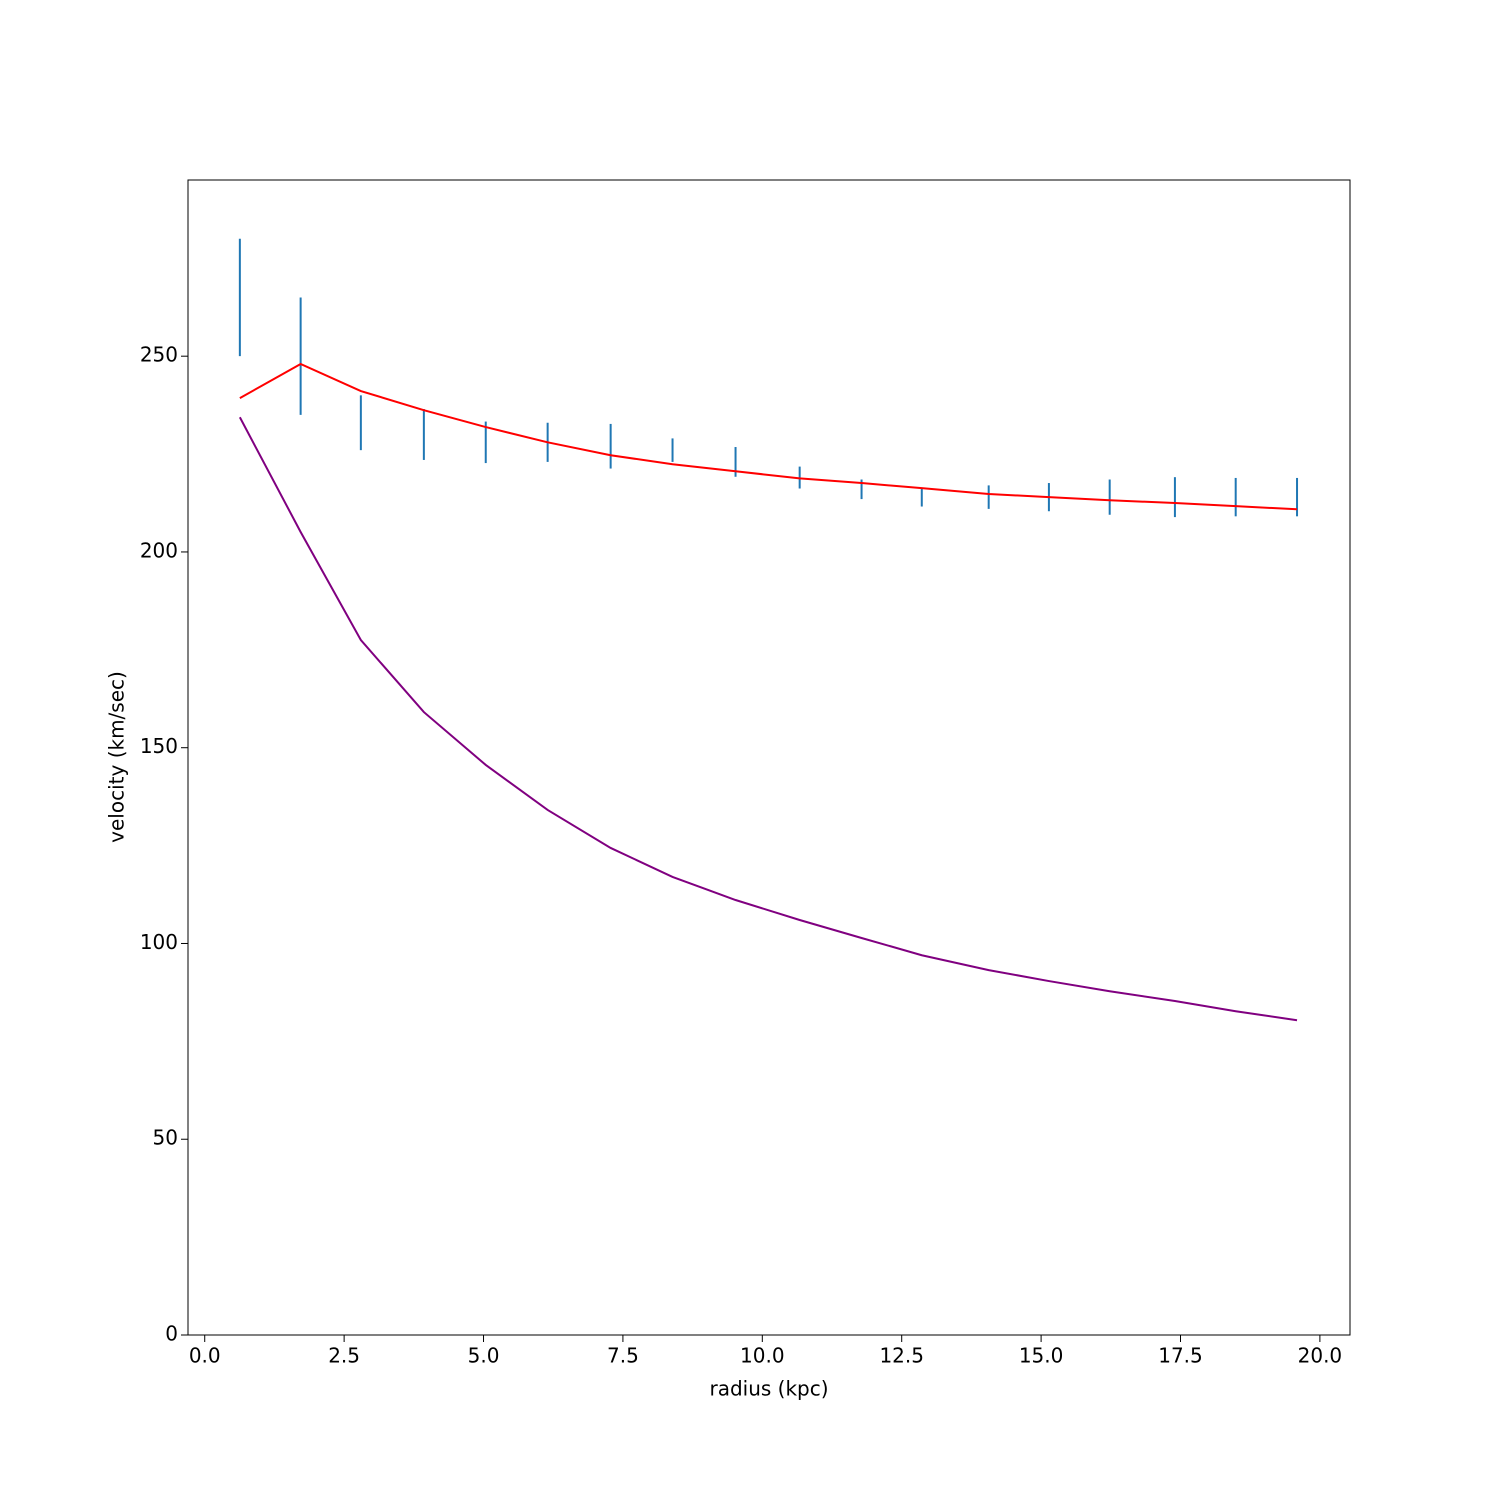 This screenshot has width=1500, height=1500. What do you see at coordinates (768, 436) in the screenshot?
I see `line-series` at bounding box center [768, 436].